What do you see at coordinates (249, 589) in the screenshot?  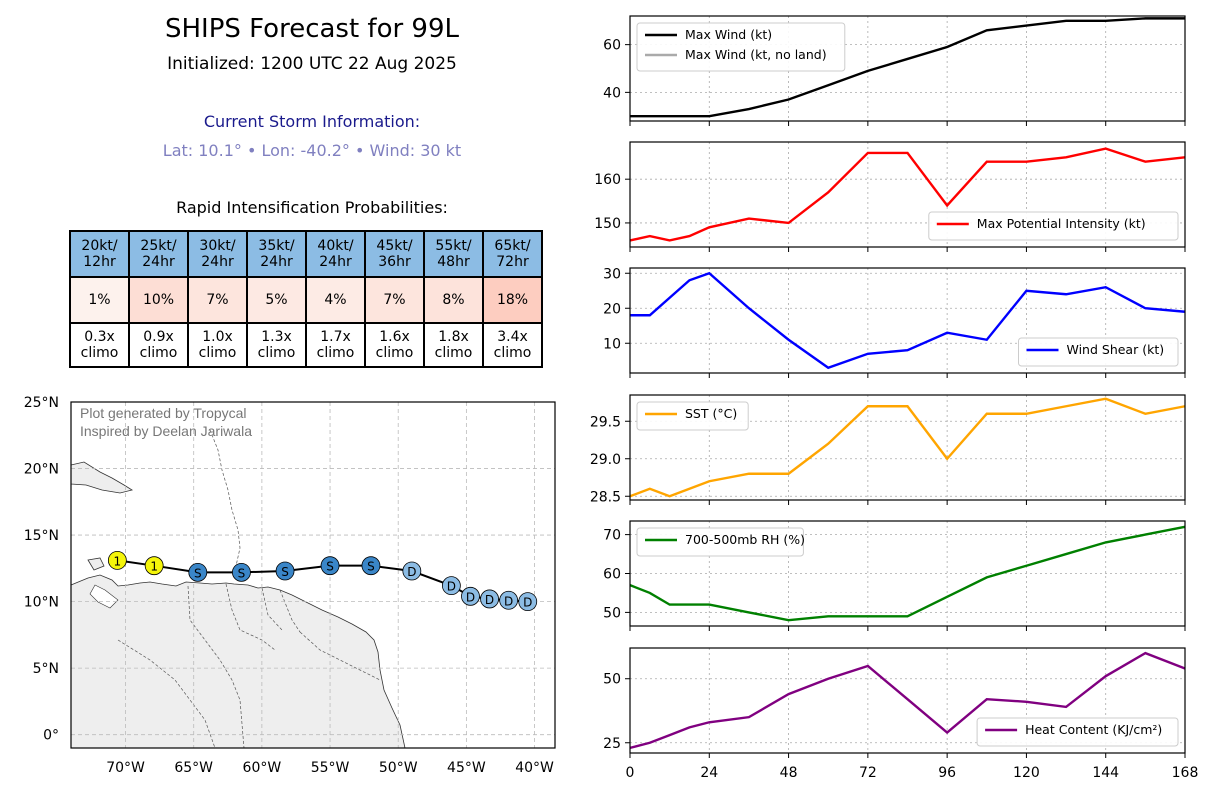 I see `country-borders` at bounding box center [249, 589].